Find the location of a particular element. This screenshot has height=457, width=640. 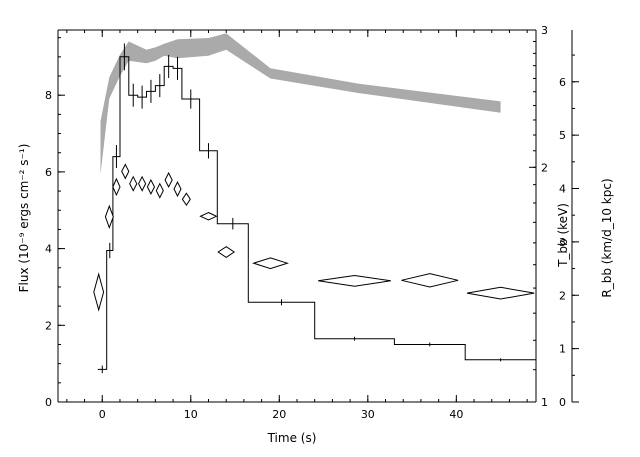

r-bb-tick-label: 2 is located at coordinates (562, 295).